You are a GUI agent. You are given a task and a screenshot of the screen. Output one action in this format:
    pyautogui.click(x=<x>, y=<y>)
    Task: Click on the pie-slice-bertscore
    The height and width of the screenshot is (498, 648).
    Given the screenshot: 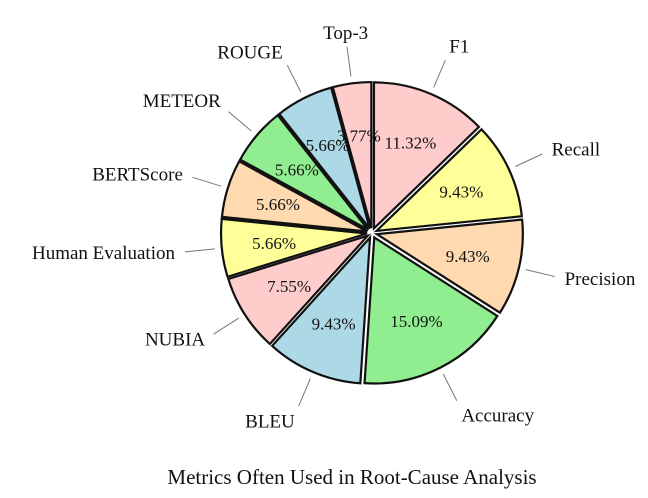 What is the action you would take?
    pyautogui.click(x=294, y=196)
    